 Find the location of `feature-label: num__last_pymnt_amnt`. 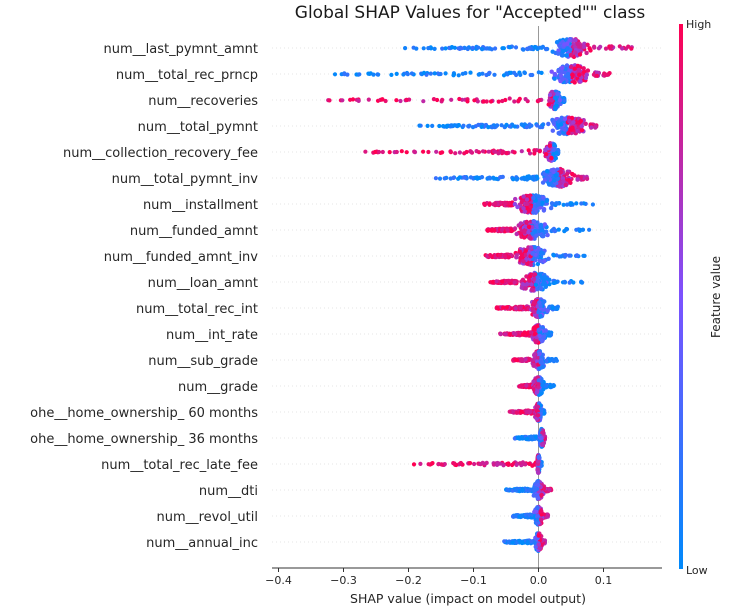

feature-label: num__last_pymnt_amnt is located at coordinates (180, 49).